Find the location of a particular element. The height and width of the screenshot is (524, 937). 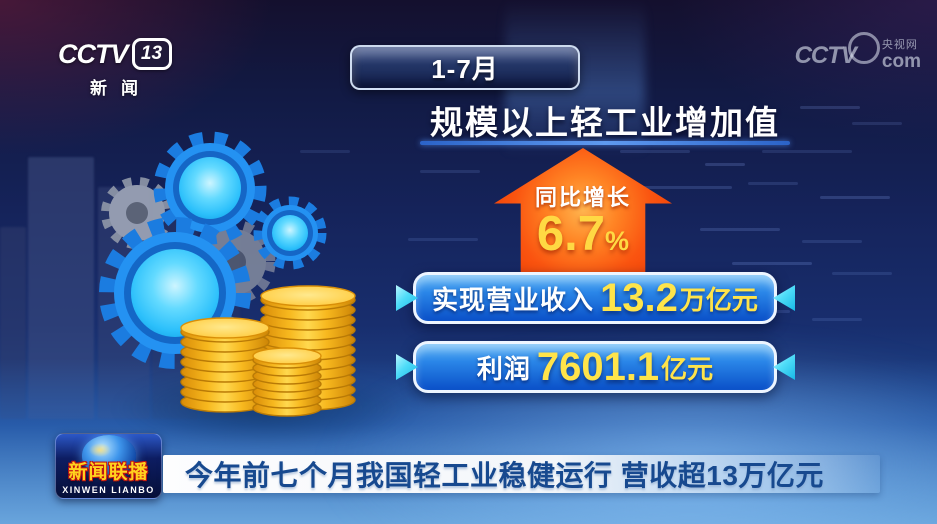

channel-number-badge: 13 is located at coordinates (151, 54).